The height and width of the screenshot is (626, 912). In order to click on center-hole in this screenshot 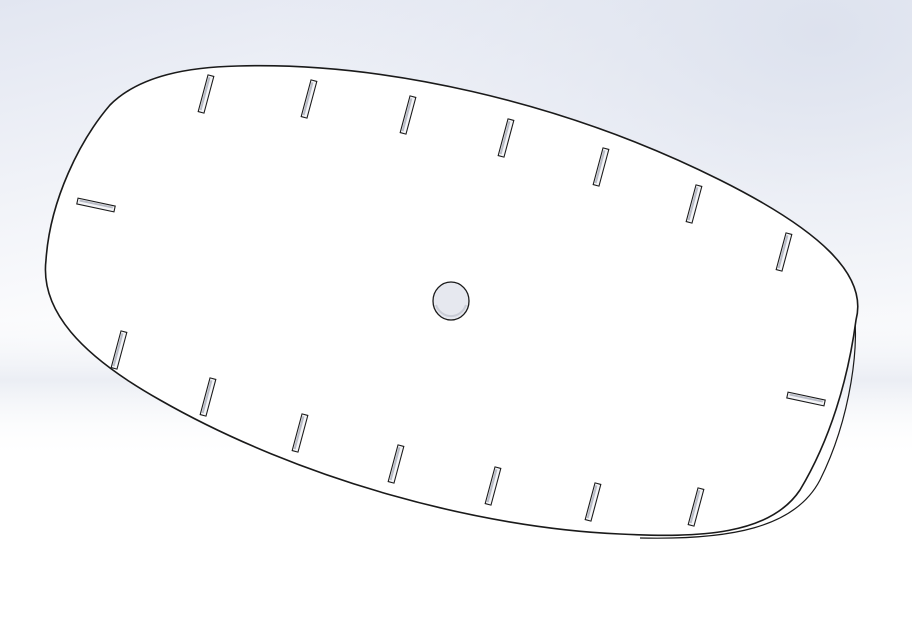, I will do `click(451, 301)`.